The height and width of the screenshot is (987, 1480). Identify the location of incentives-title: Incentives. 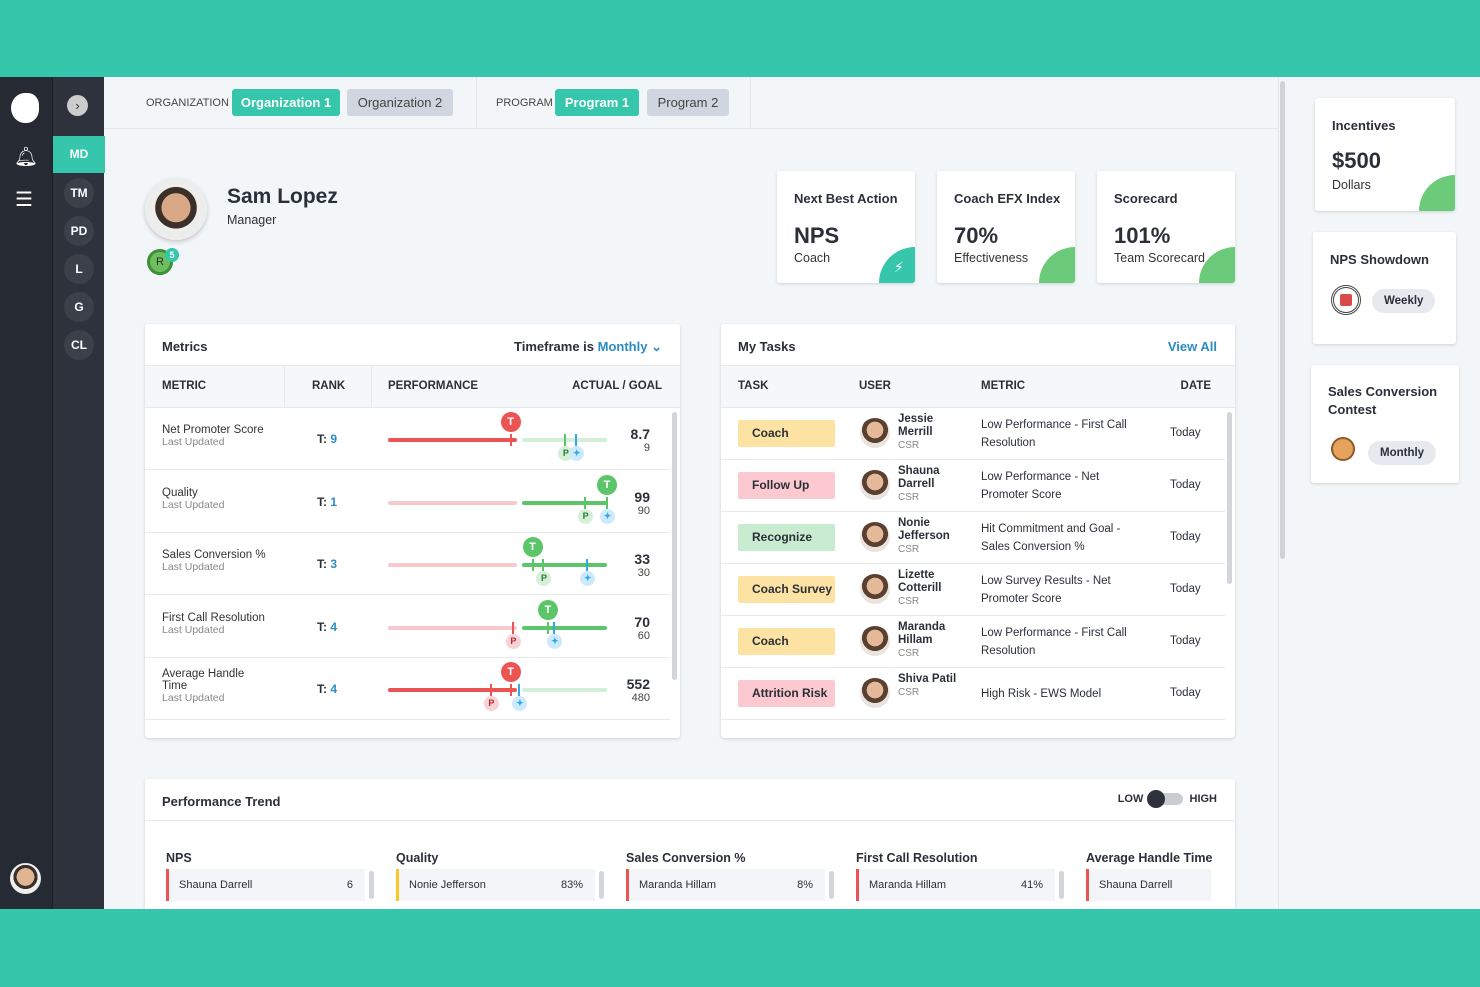
(1364, 125).